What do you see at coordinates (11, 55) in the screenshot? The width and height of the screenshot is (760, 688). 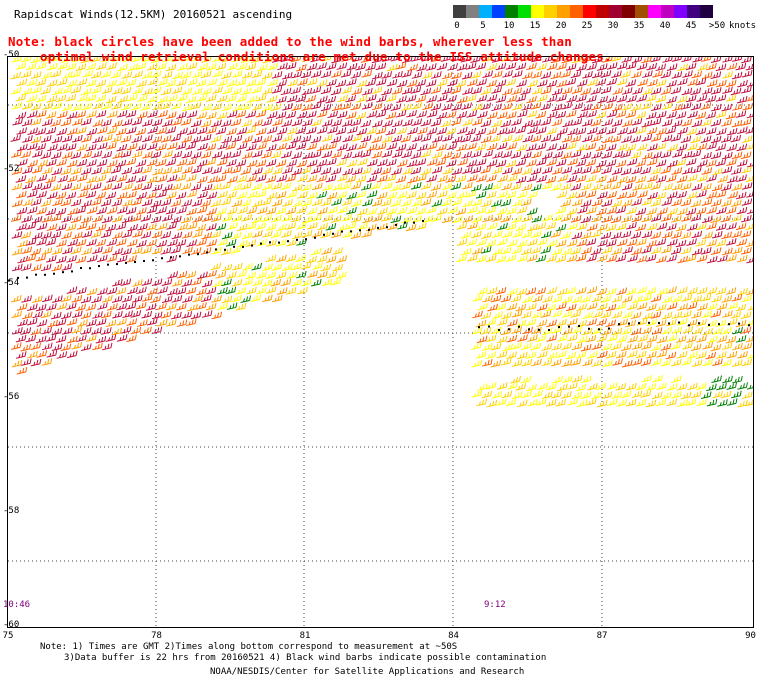 I see `lat-label: -50` at bounding box center [11, 55].